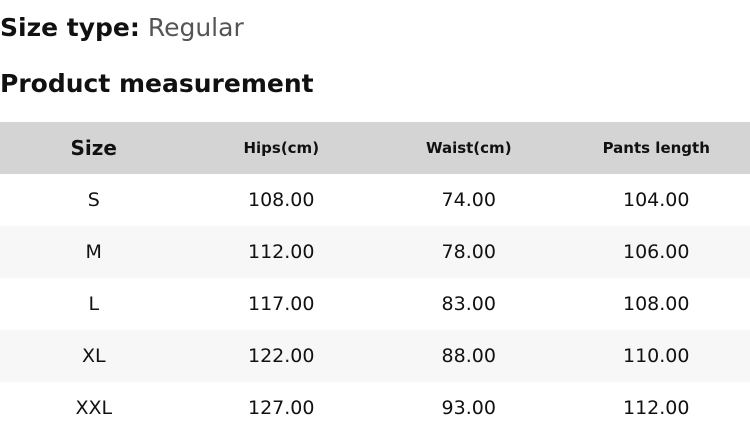 This screenshot has height=434, width=750. I want to click on cell-waist: 93.00, so click(468, 408).